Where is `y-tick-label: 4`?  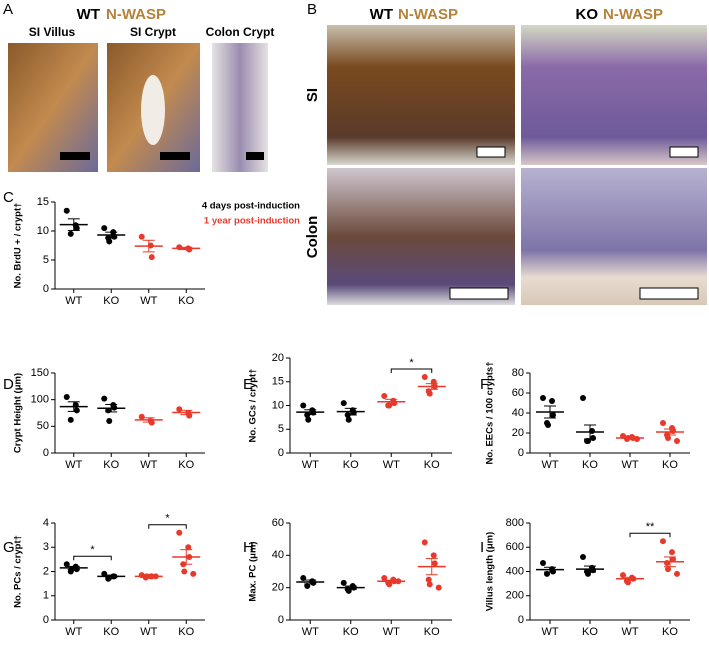
y-tick-label: 4 is located at coordinates (46, 523).